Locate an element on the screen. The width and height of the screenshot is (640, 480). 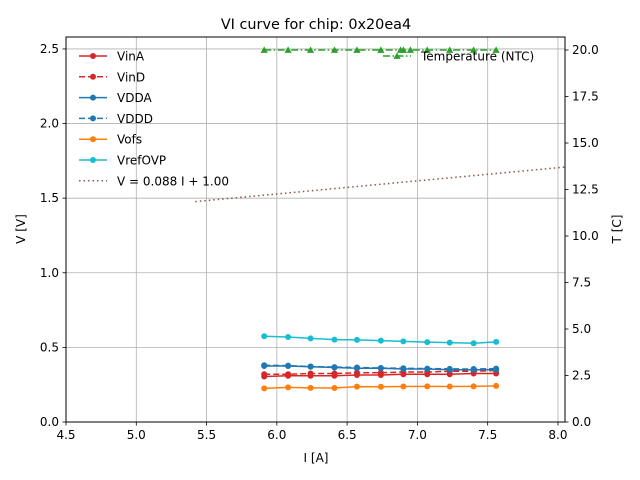
series-vofs is located at coordinates (380, 387).